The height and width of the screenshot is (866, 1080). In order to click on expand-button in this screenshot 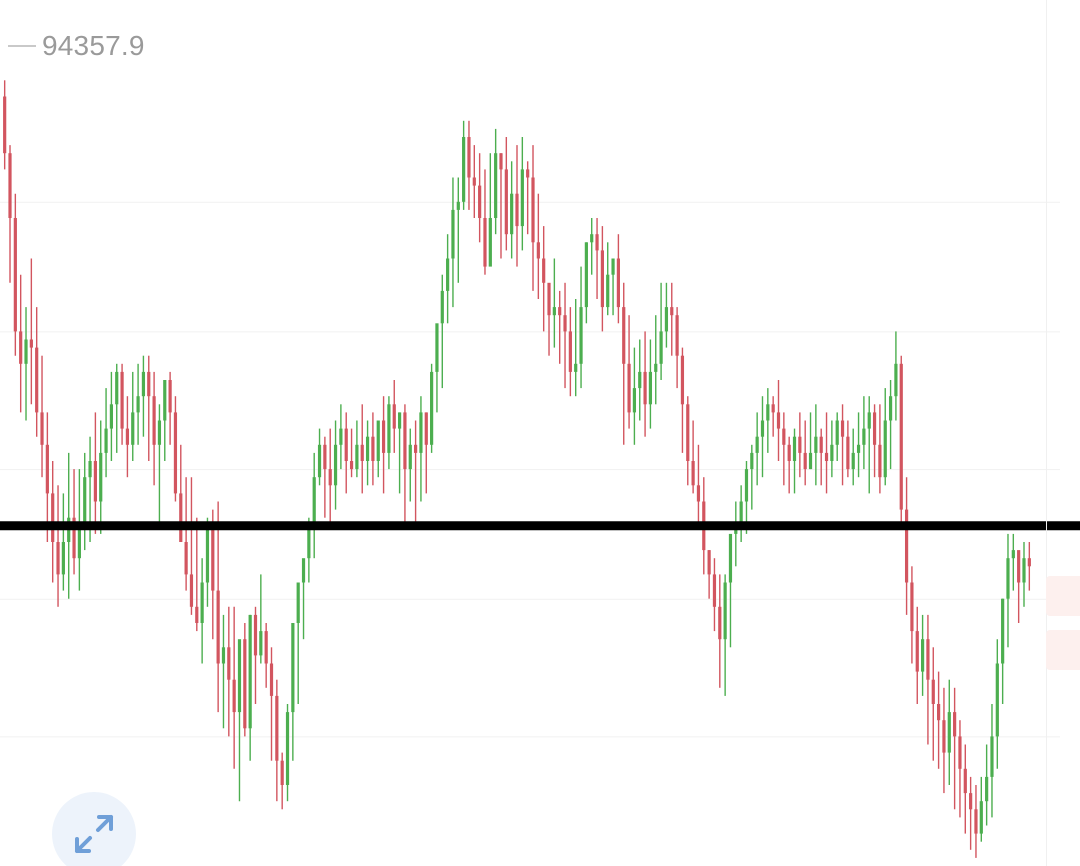, I will do `click(94, 829)`.